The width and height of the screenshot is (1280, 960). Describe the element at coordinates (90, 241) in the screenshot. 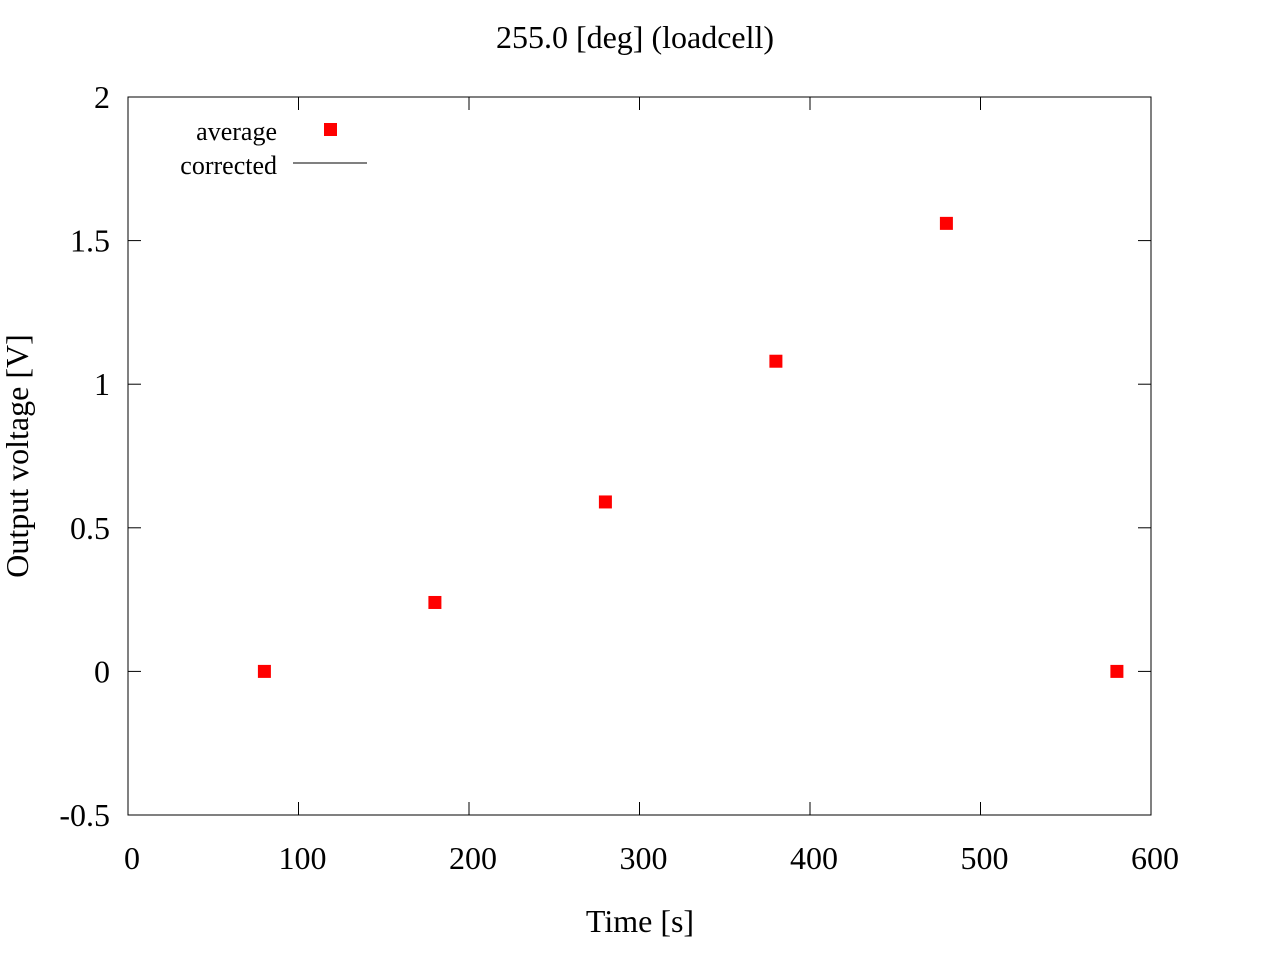

I see `y-tick-label: 1.5` at that location.